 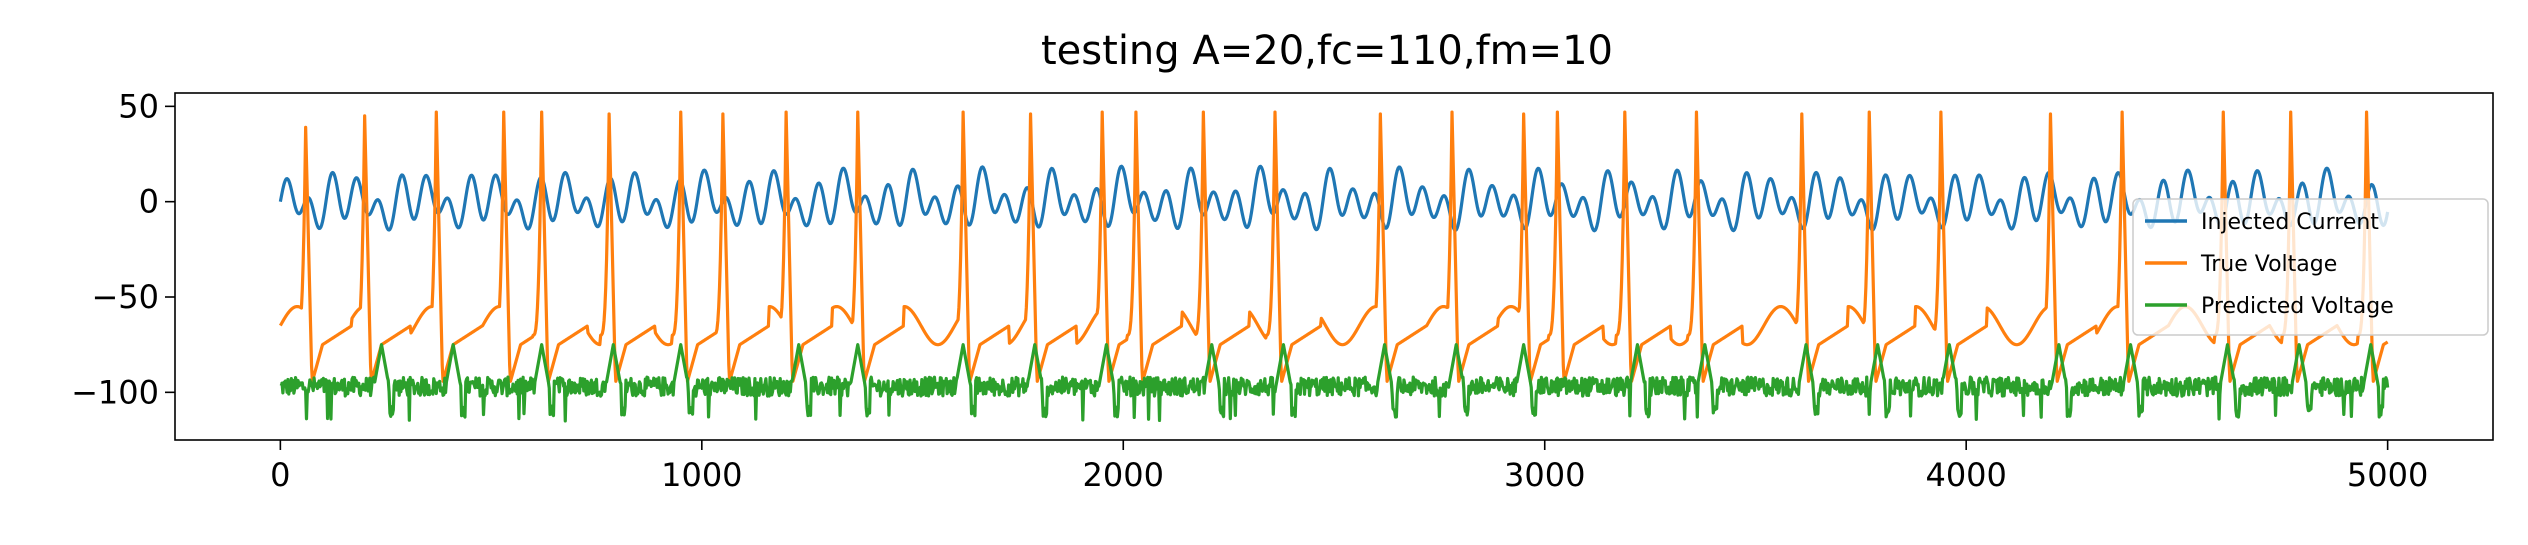 What do you see at coordinates (1544, 475) in the screenshot?
I see `x-tick-label: 3000` at bounding box center [1544, 475].